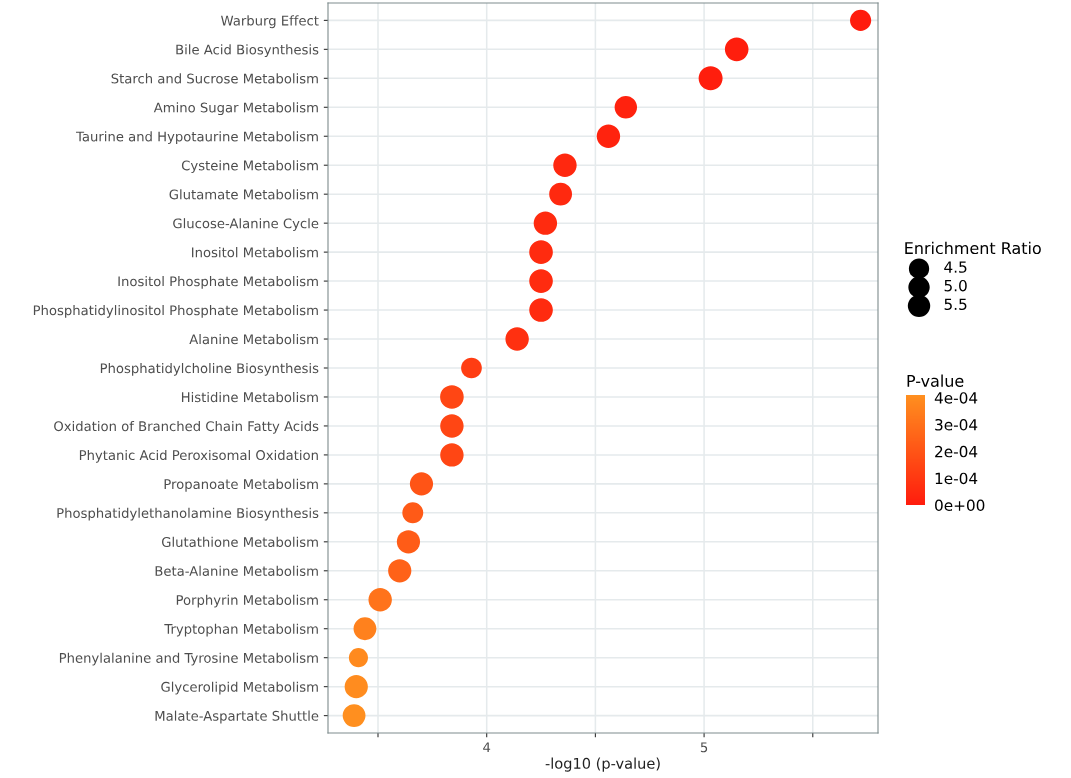 The width and height of the screenshot is (1071, 778). Describe the element at coordinates (235, 109) in the screenshot. I see `y-tick-label: Amino Sugar Metabolism` at that location.